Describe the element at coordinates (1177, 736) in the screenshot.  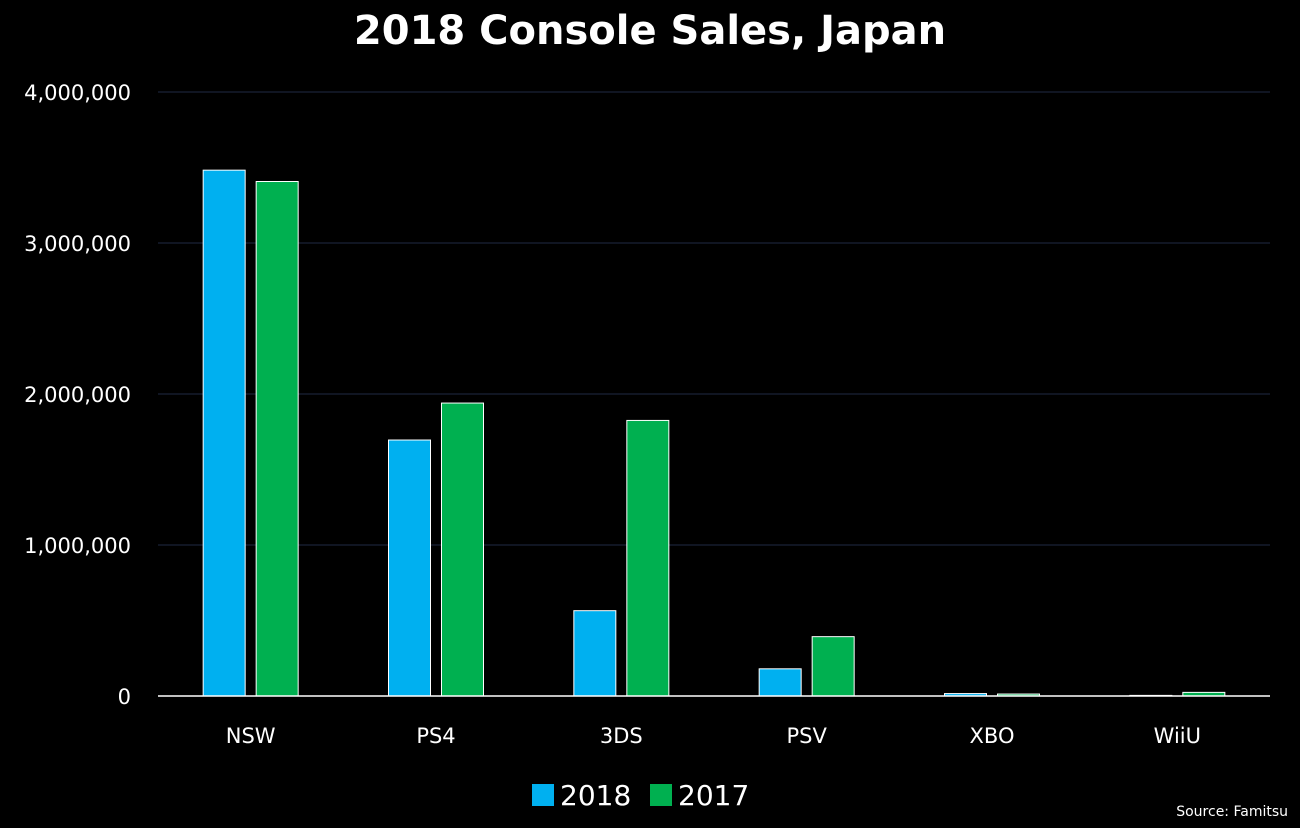
I see `x-tick-label: WiiU` at that location.